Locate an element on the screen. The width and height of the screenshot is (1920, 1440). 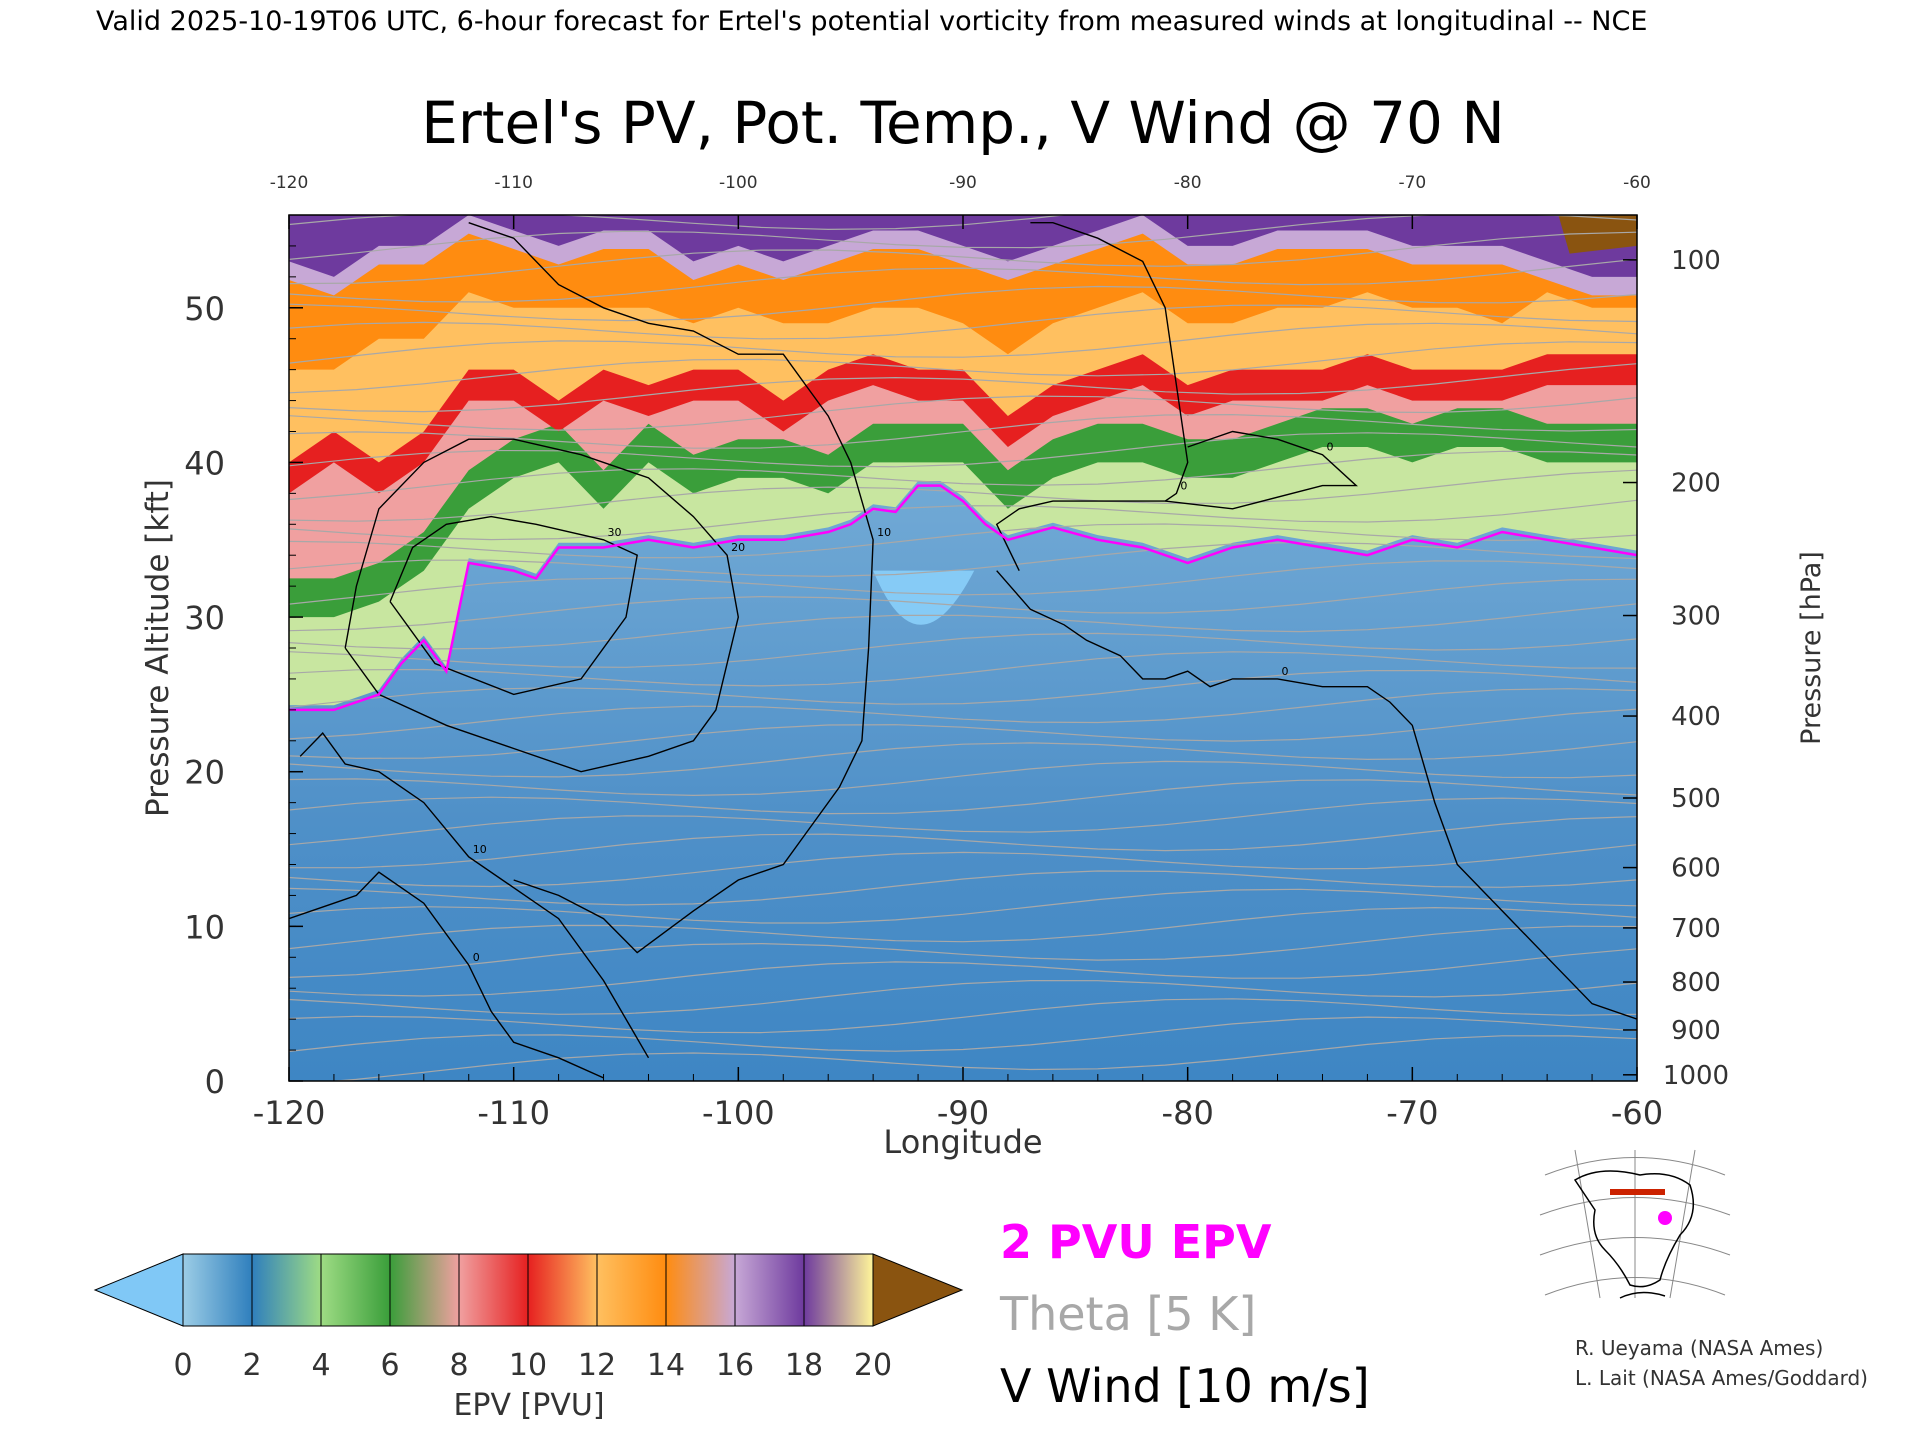
y-axis-label-left: Pressure Altitude [kft] is located at coordinates (158, 648).